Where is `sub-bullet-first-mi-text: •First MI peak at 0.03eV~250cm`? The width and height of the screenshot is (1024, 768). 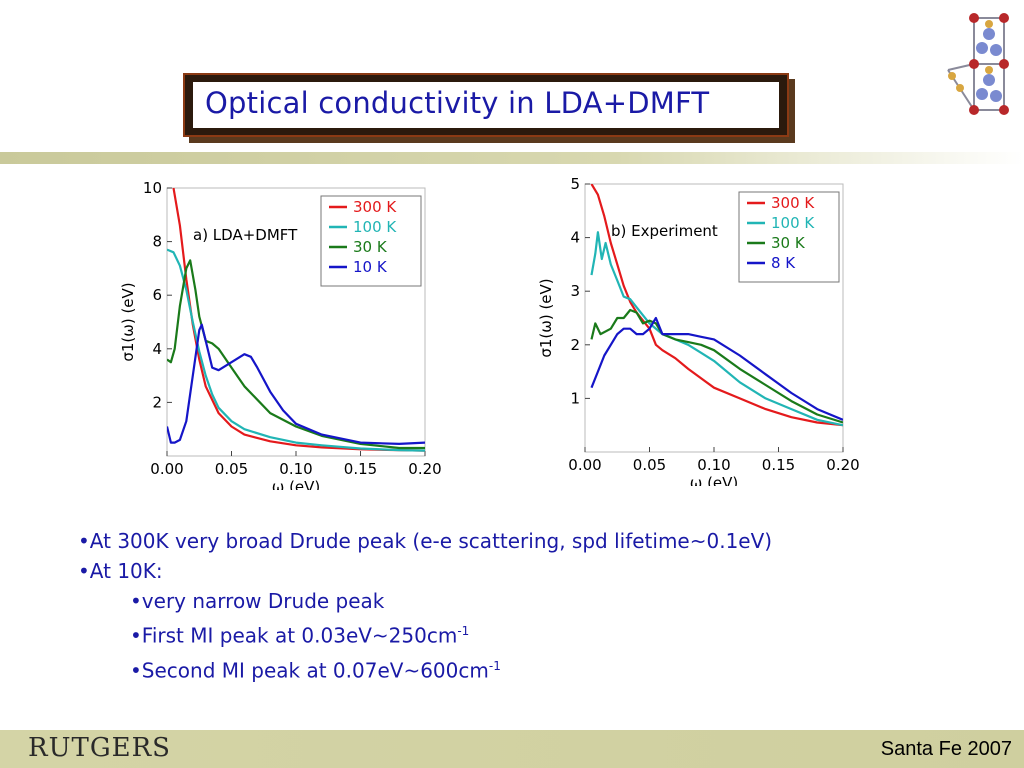 sub-bullet-first-mi-text: •First MI peak at 0.03eV~250cm is located at coordinates (294, 635).